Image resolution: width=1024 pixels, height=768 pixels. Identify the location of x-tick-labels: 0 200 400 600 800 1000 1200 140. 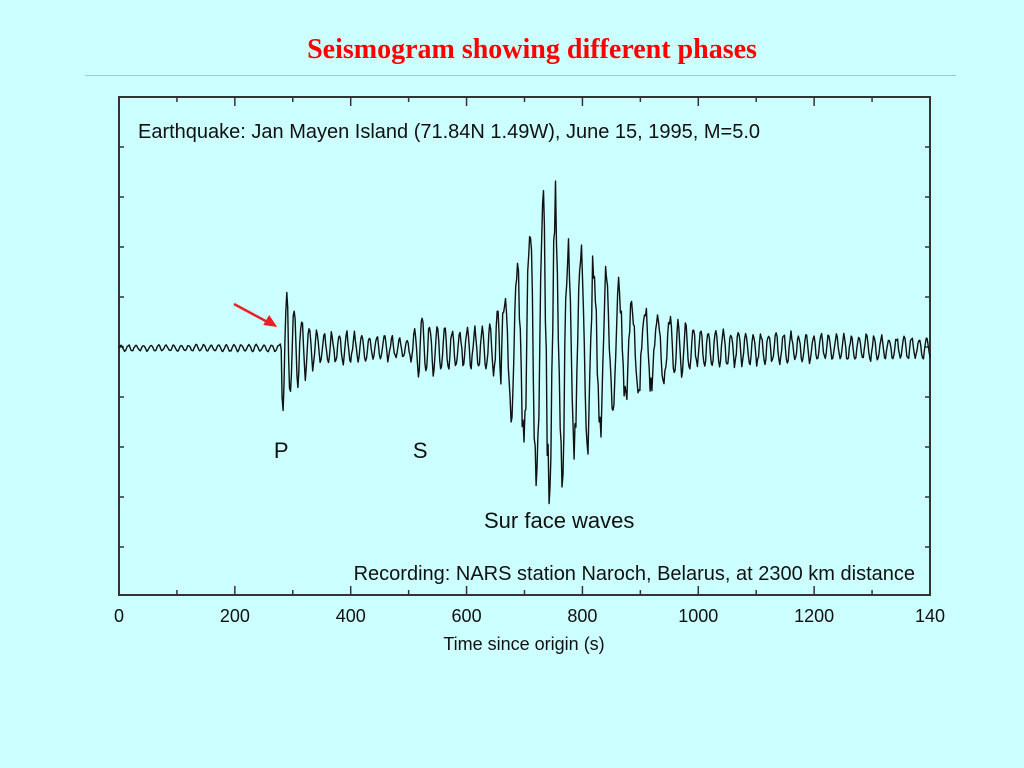
(529, 616).